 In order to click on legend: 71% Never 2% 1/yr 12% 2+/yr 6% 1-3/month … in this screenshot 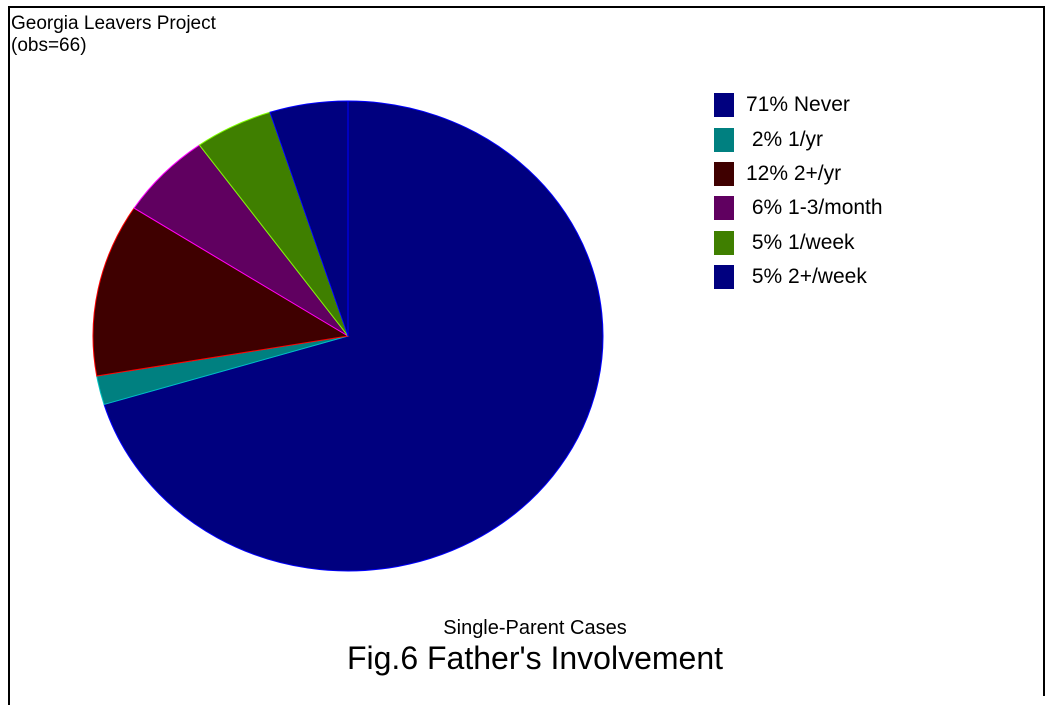, I will do `click(798, 191)`.